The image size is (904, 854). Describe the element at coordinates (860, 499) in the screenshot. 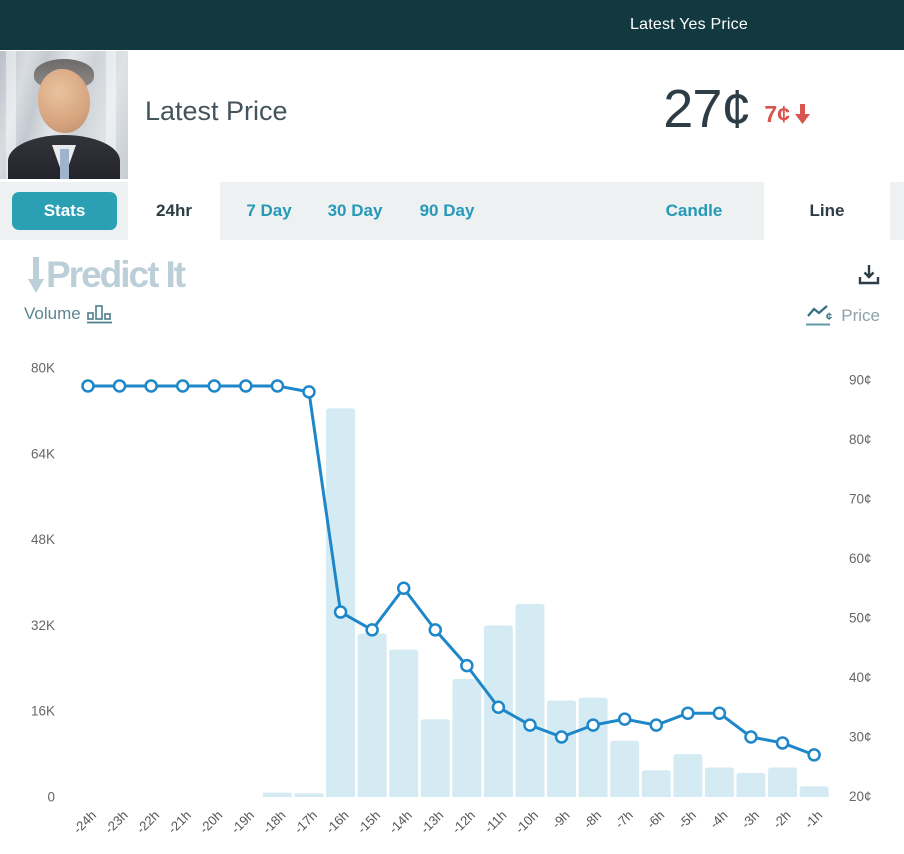

I see `right-axis-tick: 70¢` at that location.